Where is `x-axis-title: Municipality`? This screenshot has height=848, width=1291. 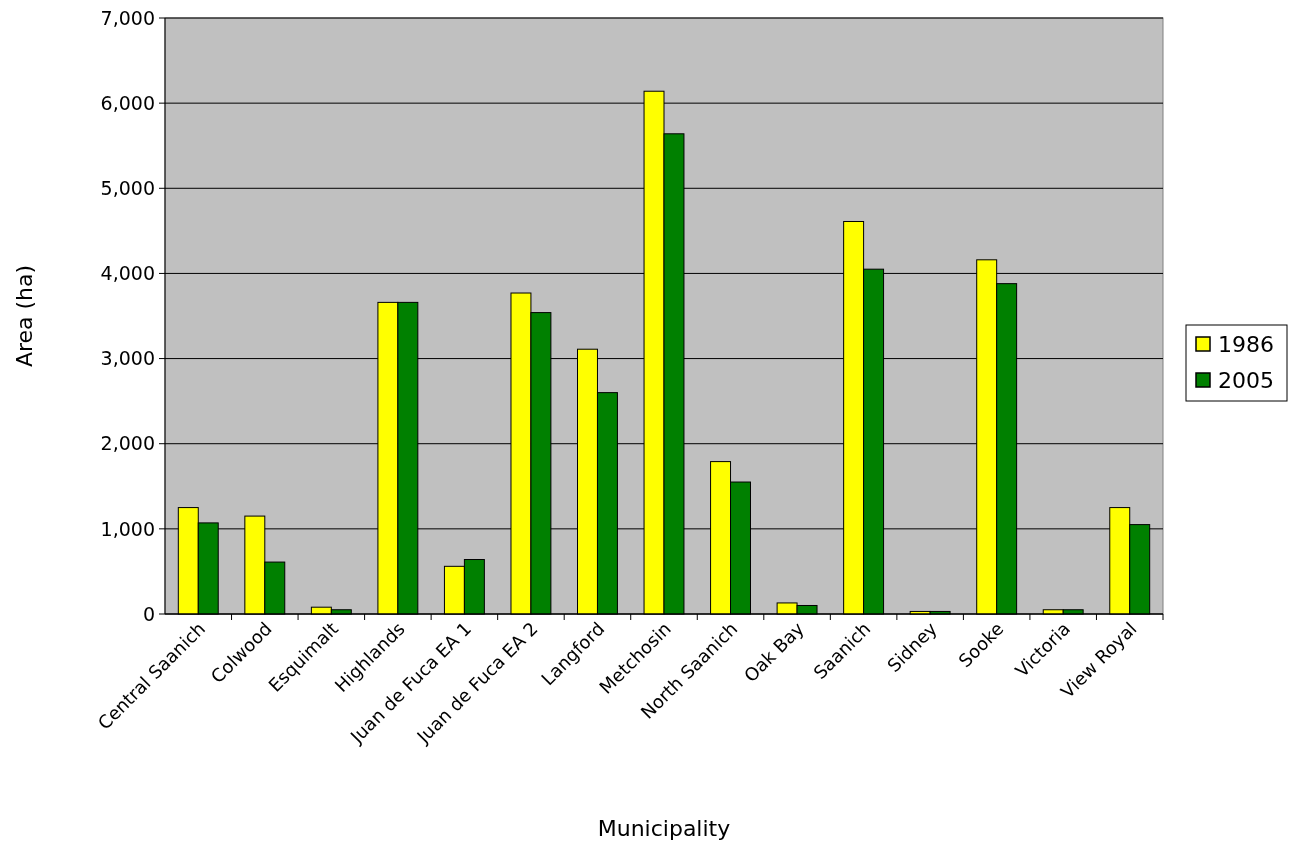
x-axis-title: Municipality is located at coordinates (664, 828).